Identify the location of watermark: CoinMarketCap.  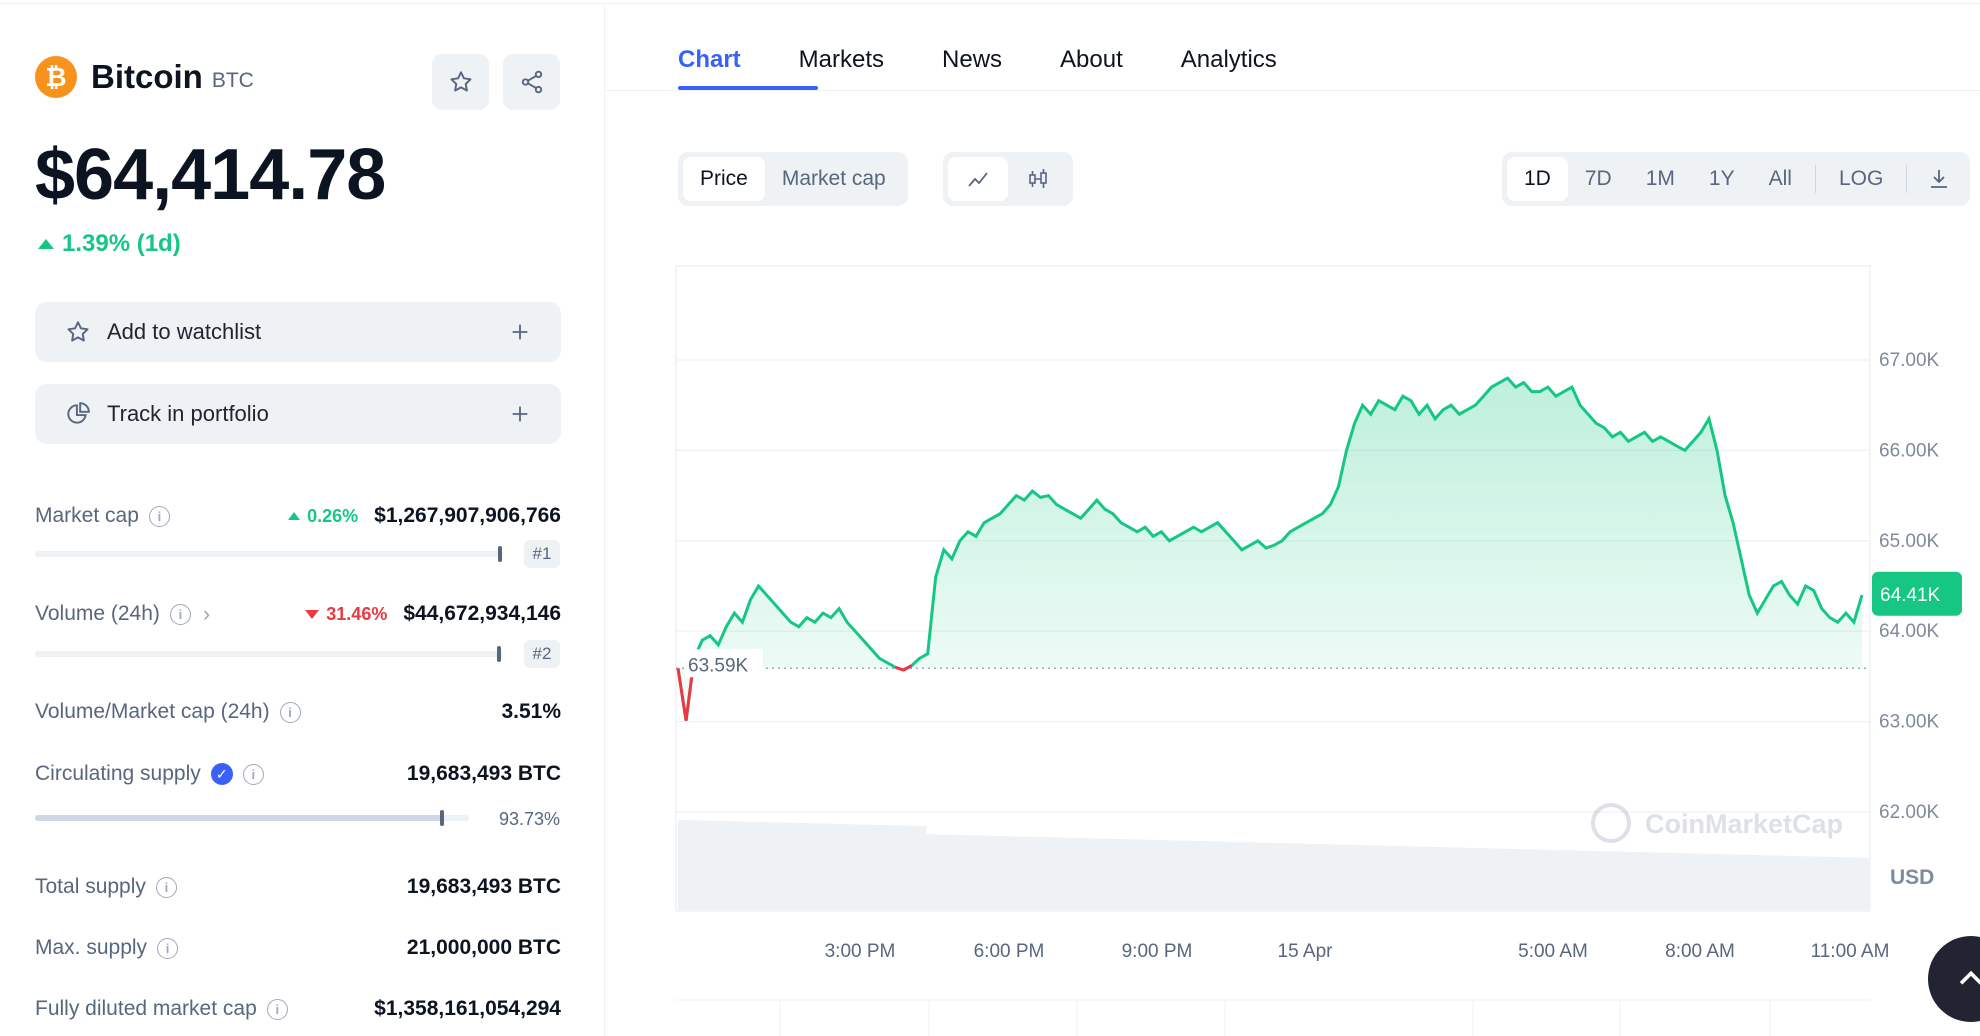
(1717, 823).